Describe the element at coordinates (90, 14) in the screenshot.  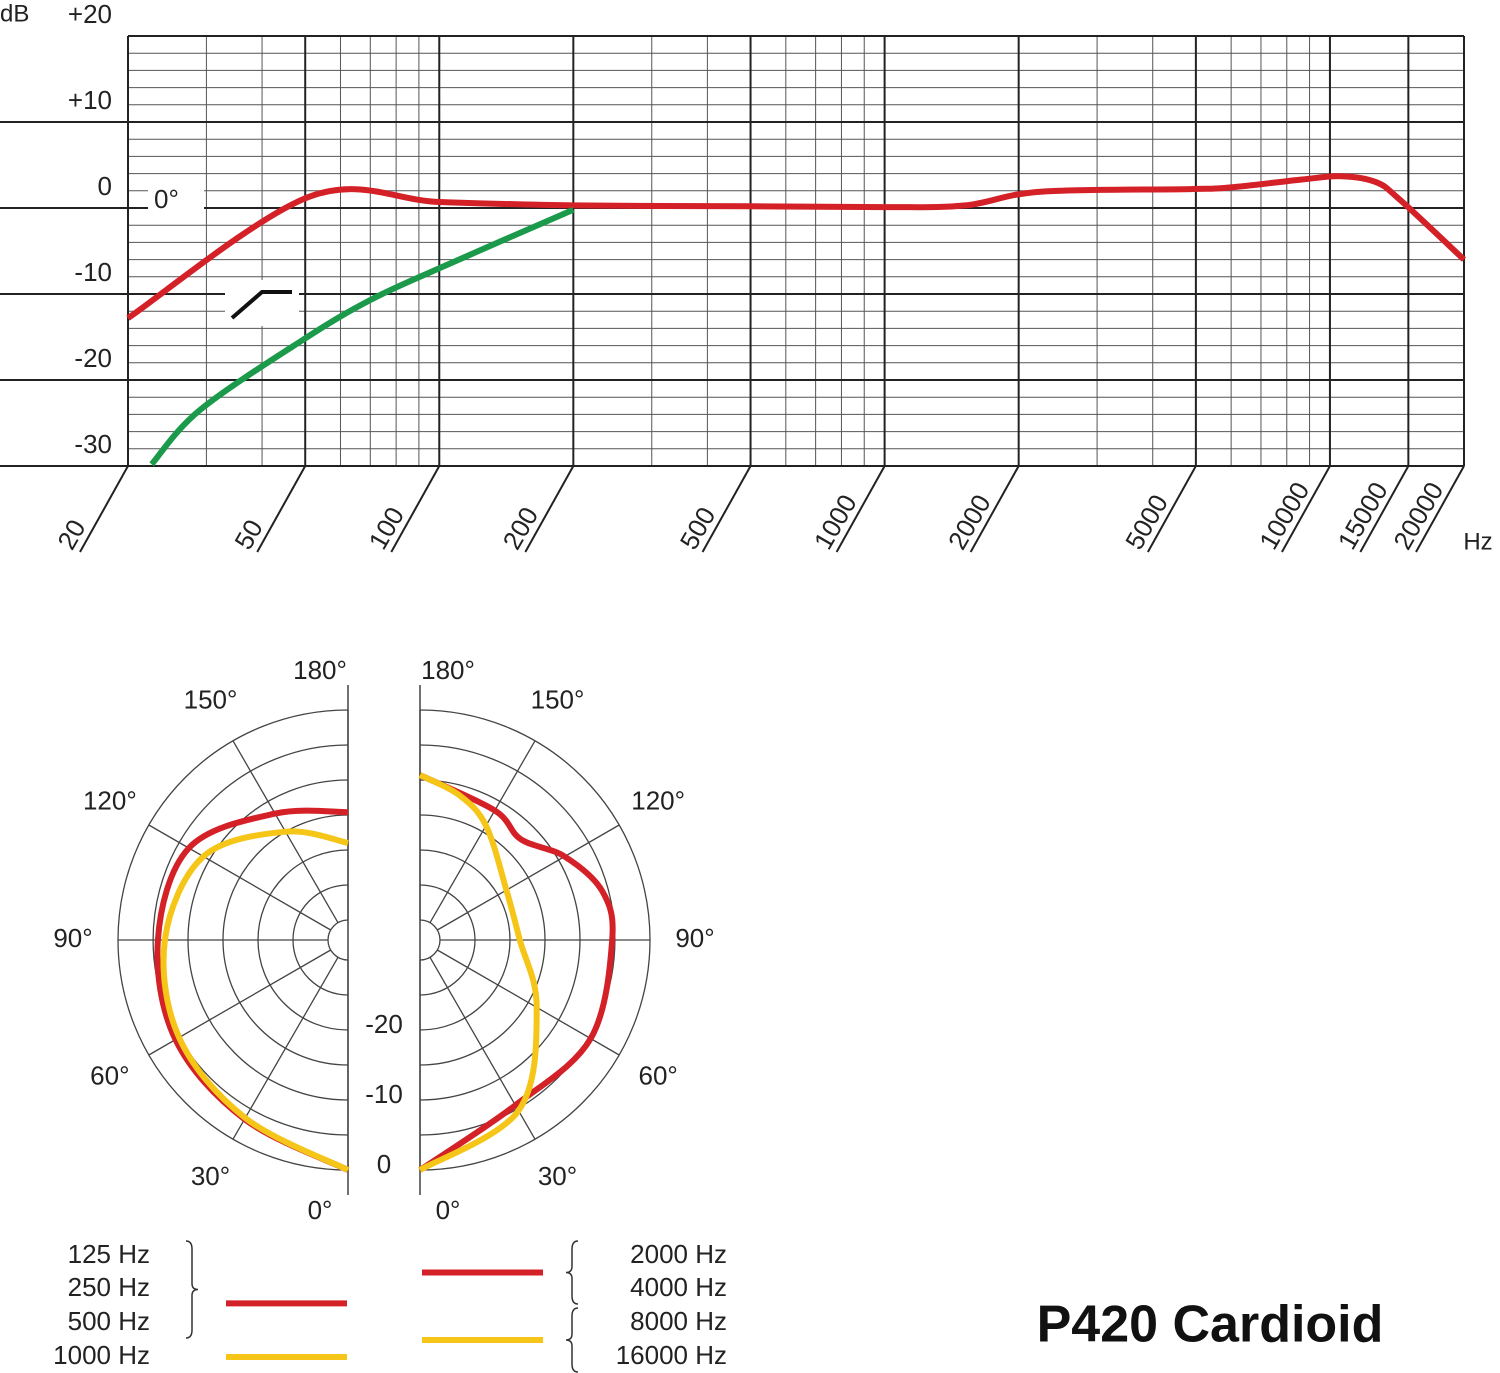
I see `y-tick-label: +20` at that location.